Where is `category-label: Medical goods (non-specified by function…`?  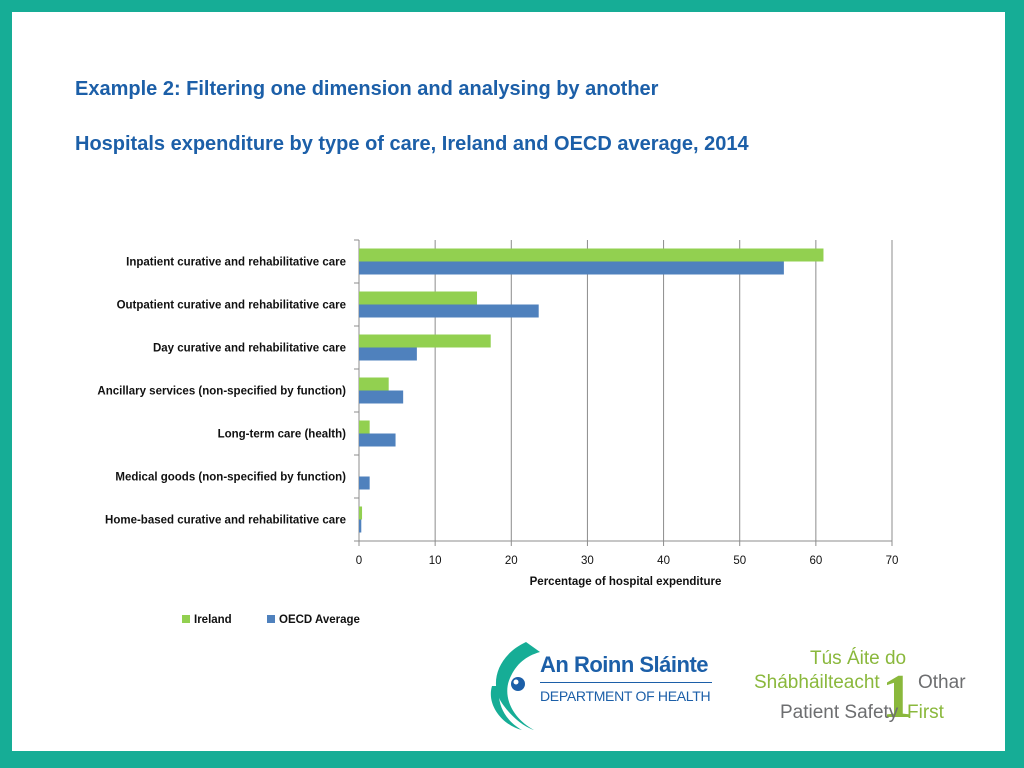
category-label: Medical goods (non-specified by function… is located at coordinates (230, 478).